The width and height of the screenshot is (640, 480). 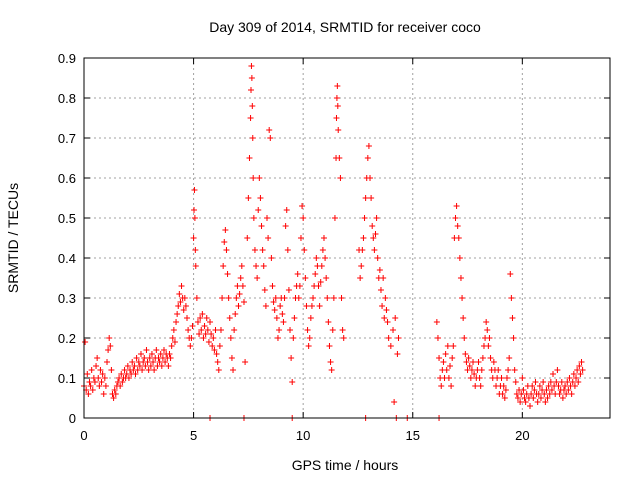 I want to click on x-axis-label: GPS time / hours, so click(x=345, y=465).